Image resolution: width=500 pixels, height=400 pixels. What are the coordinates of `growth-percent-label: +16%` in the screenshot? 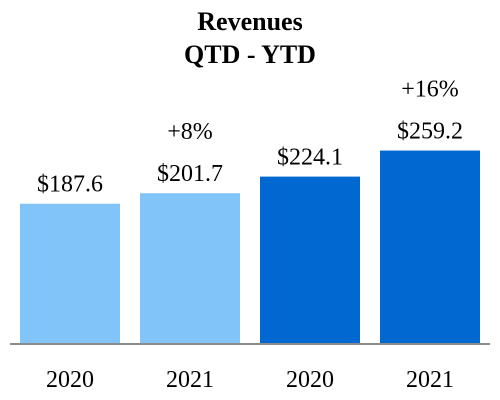 It's located at (430, 90).